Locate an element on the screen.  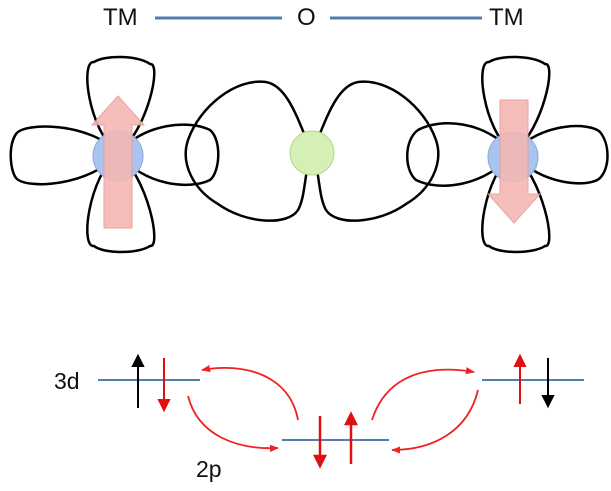
right-tm-d-orbital is located at coordinates (507, 154).